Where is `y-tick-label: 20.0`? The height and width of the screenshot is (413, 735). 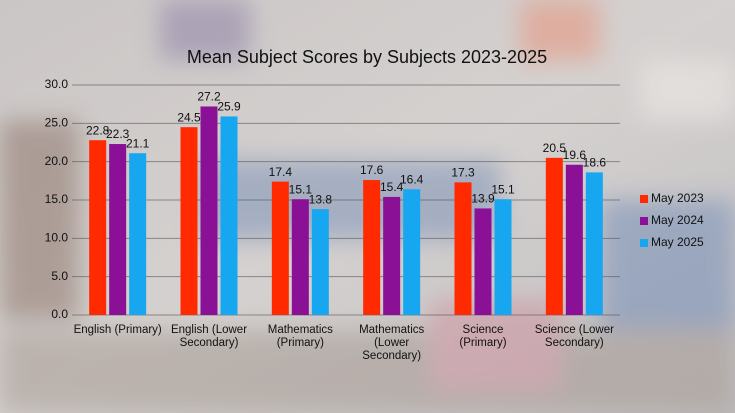
y-tick-label: 20.0 is located at coordinates (57, 161).